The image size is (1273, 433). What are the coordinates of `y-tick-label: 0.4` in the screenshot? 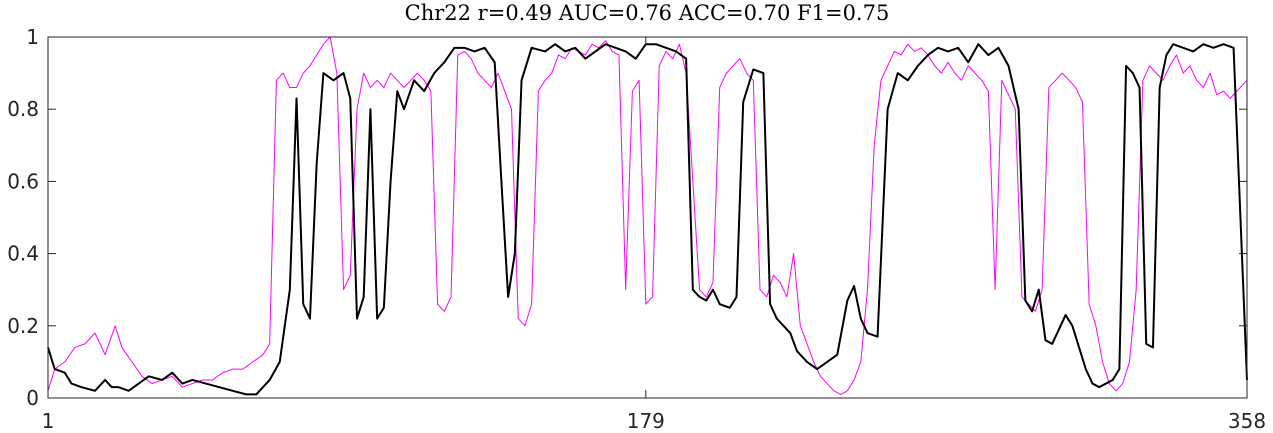 It's located at (23, 254).